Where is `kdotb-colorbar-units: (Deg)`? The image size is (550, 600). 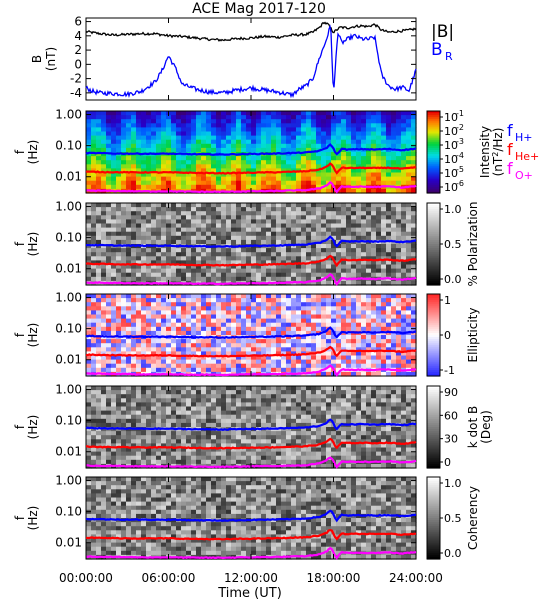
kdotb-colorbar-units: (Deg) is located at coordinates (486, 427).